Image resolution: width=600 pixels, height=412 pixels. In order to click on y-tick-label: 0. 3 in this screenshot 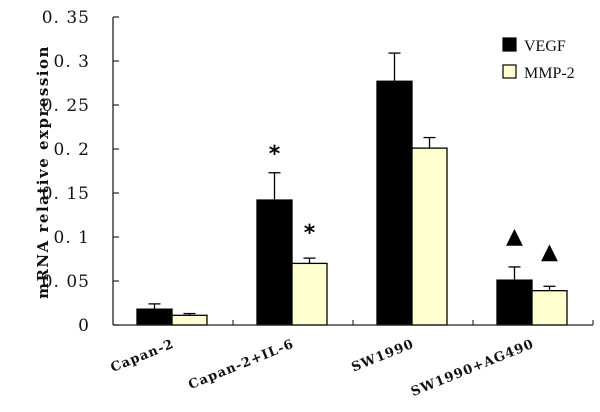, I will do `click(72, 62)`.